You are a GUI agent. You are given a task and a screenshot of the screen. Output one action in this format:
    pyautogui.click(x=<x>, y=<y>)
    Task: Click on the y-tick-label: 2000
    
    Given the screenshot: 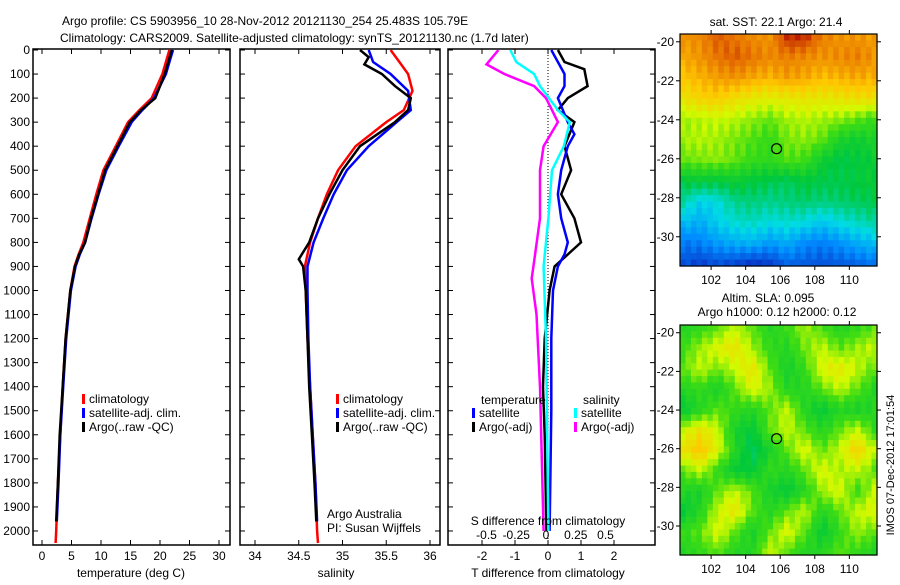 What is the action you would take?
    pyautogui.click(x=16, y=531)
    